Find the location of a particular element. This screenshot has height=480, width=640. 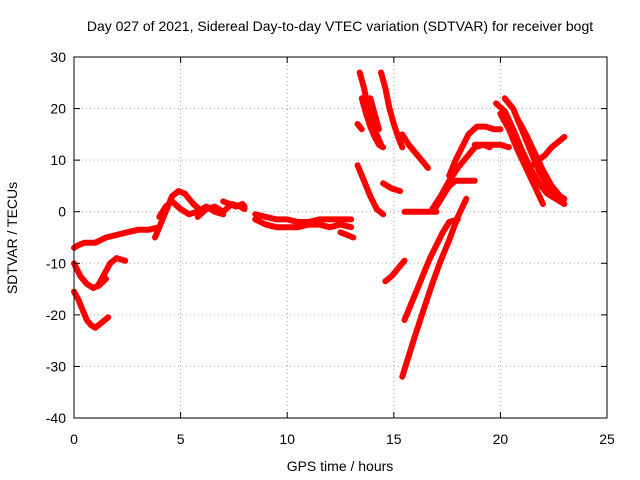

x-tick-label: 15 is located at coordinates (394, 439).